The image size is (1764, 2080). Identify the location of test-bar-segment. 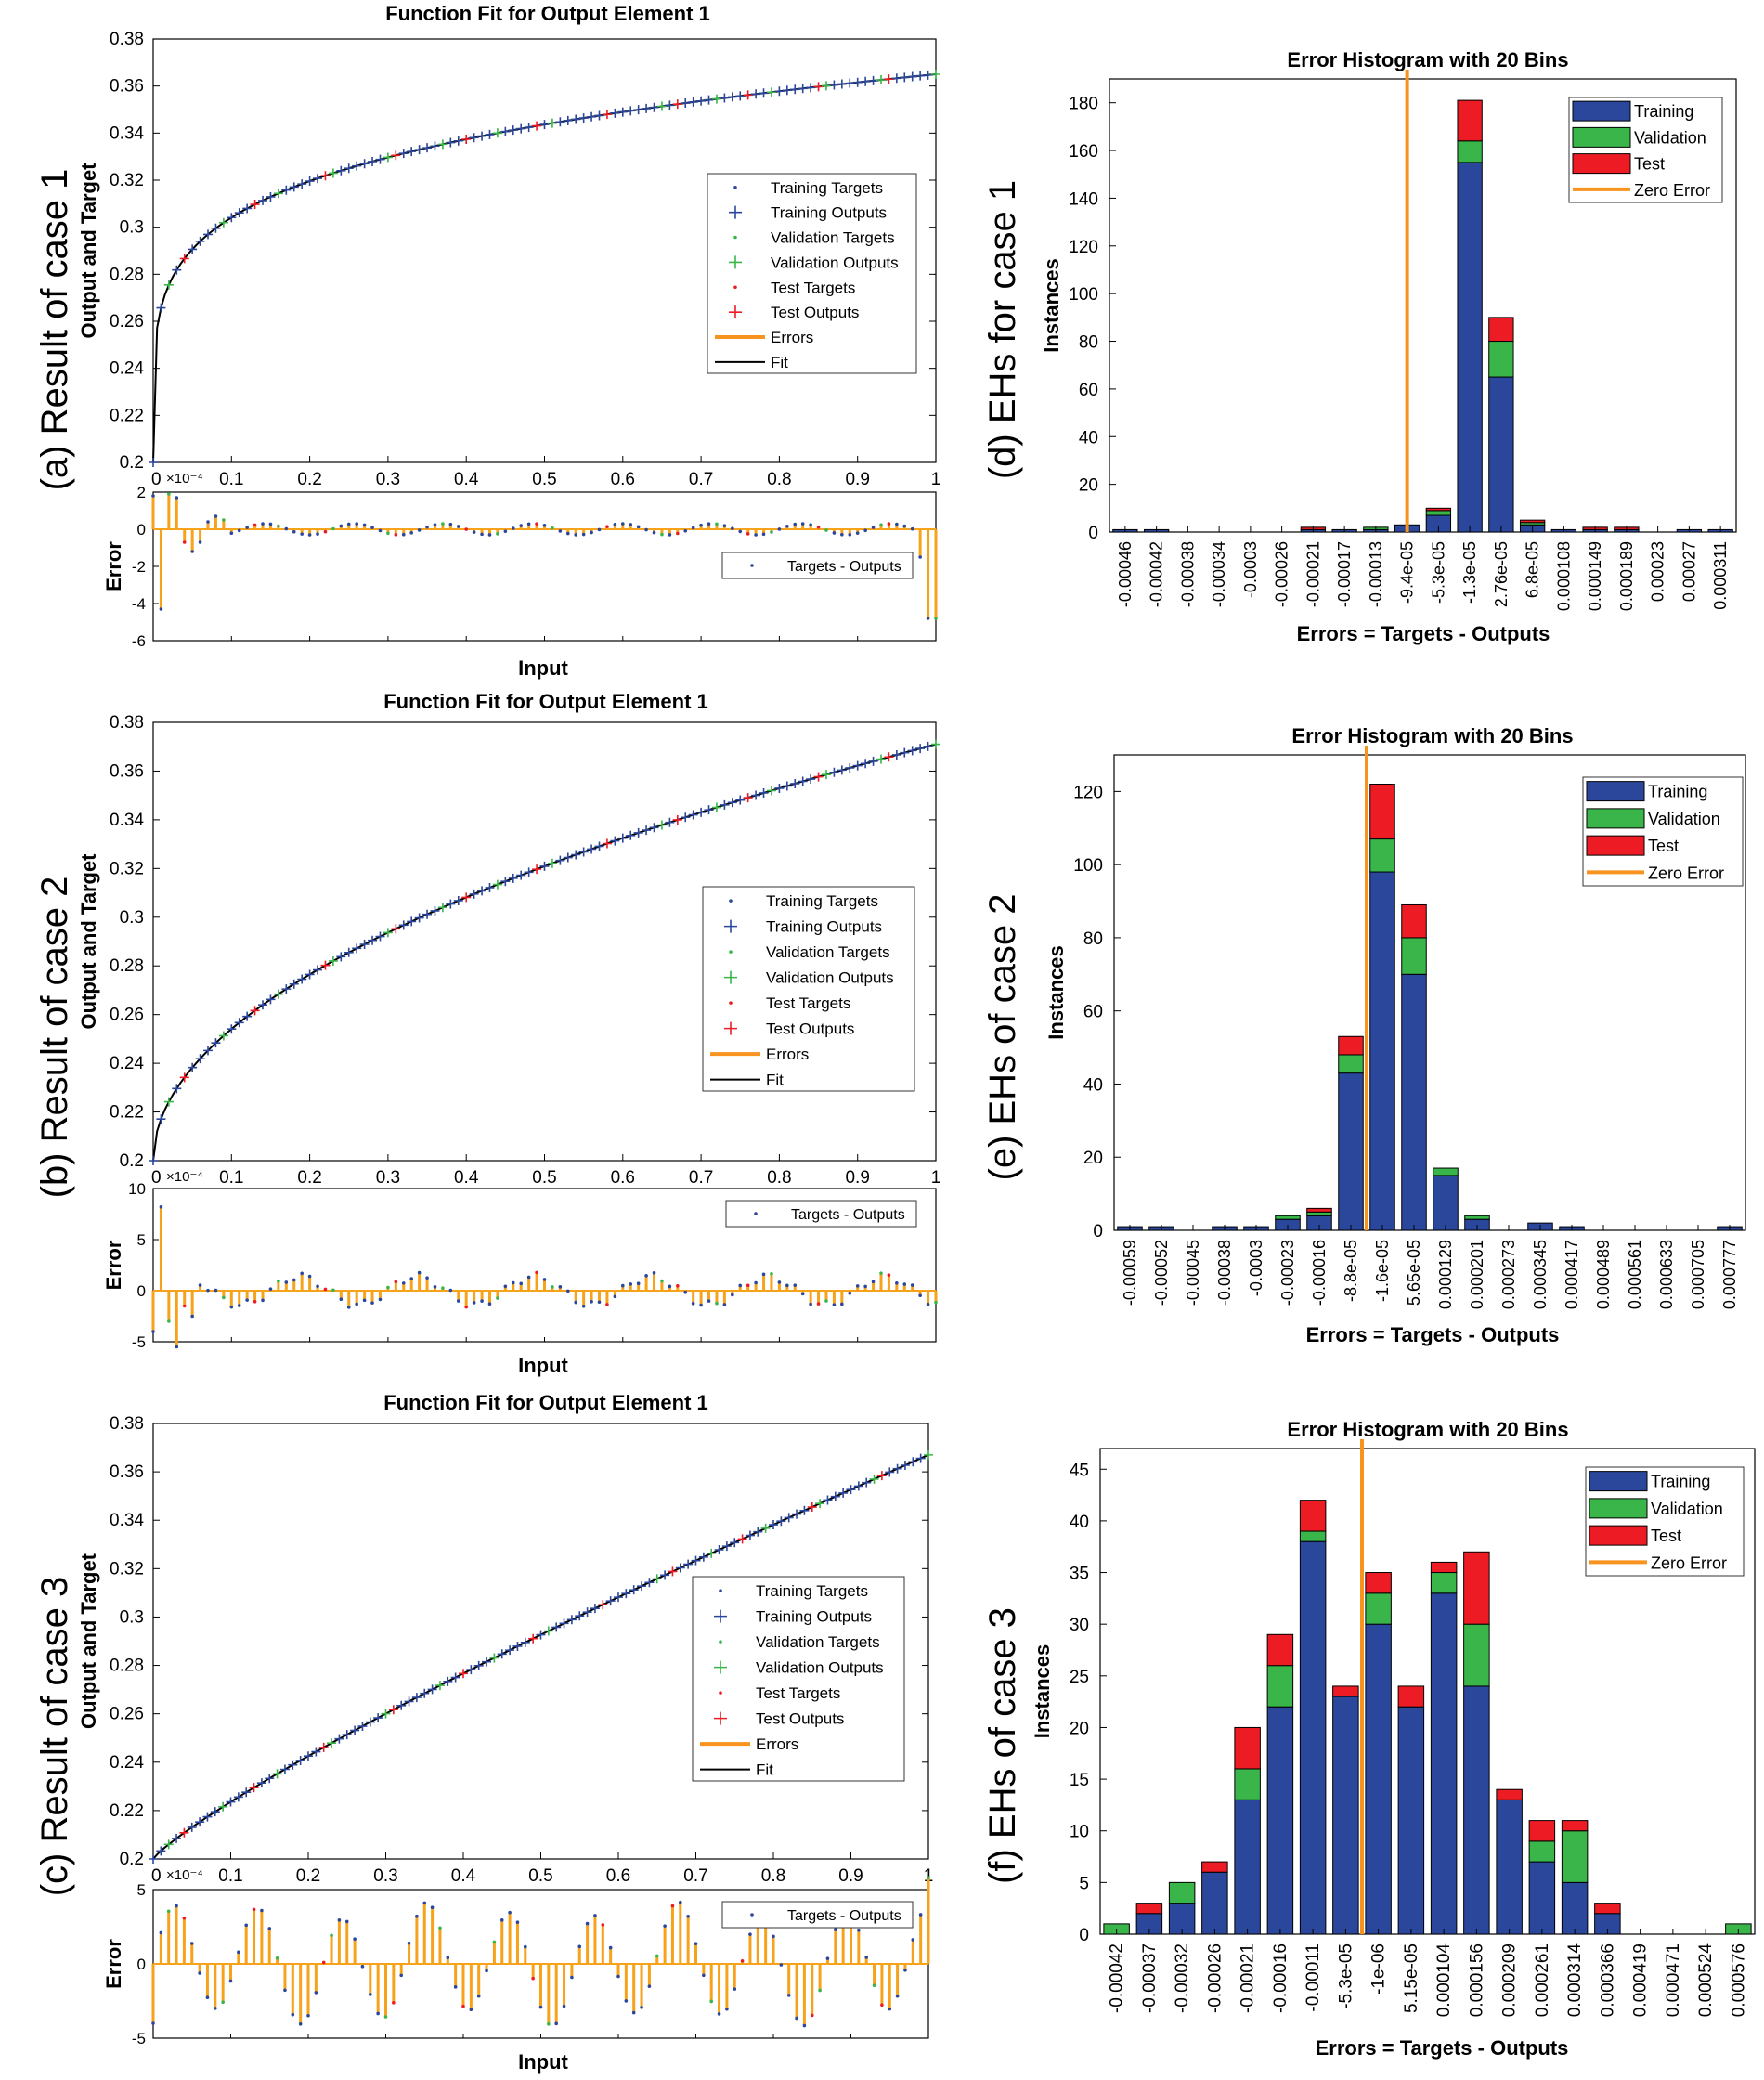
(1542, 1831).